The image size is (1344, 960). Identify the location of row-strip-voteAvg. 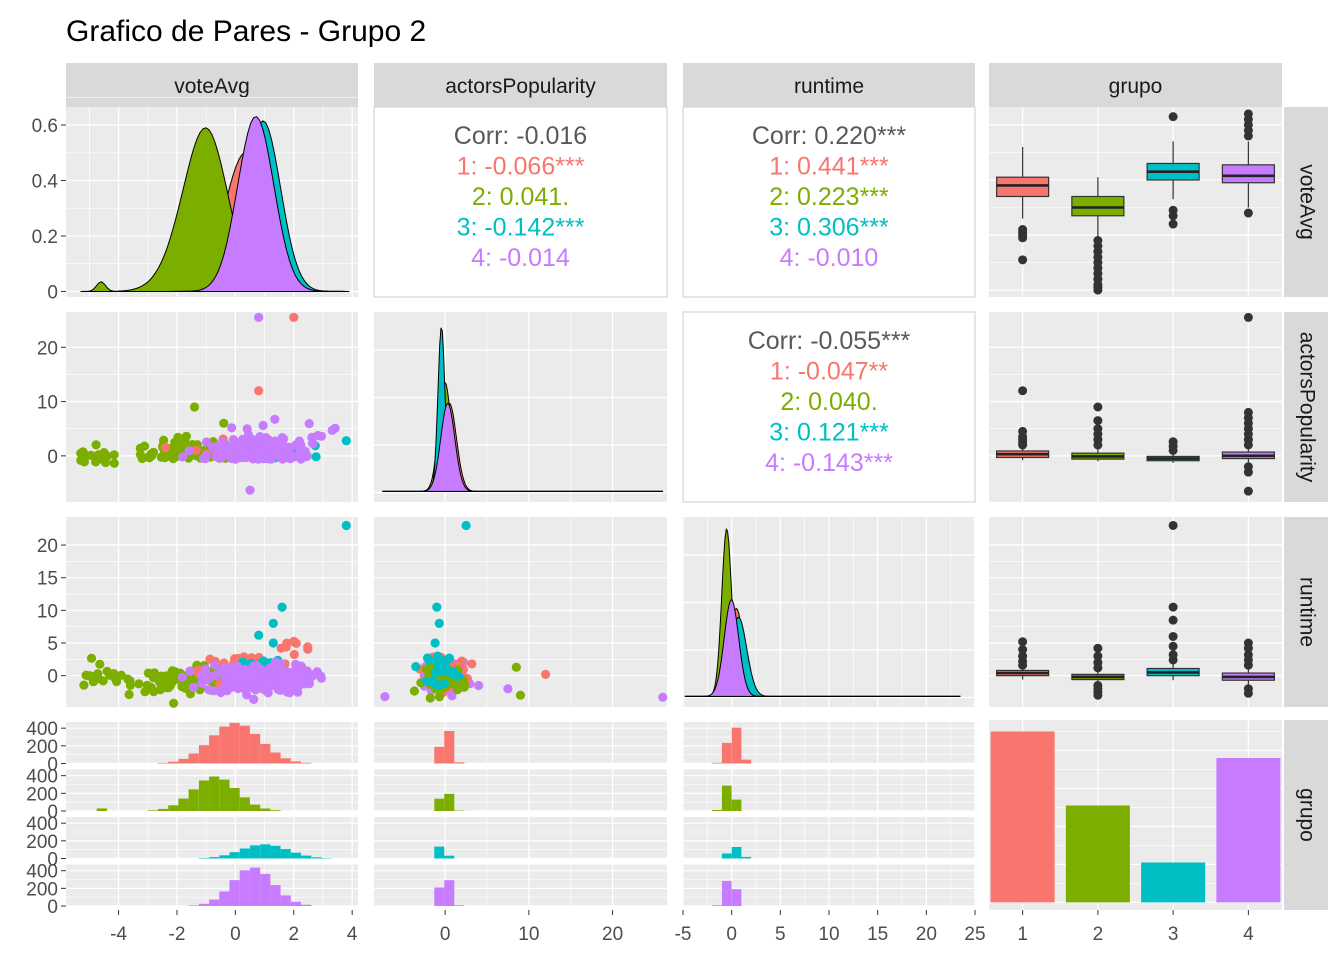
(1306, 202).